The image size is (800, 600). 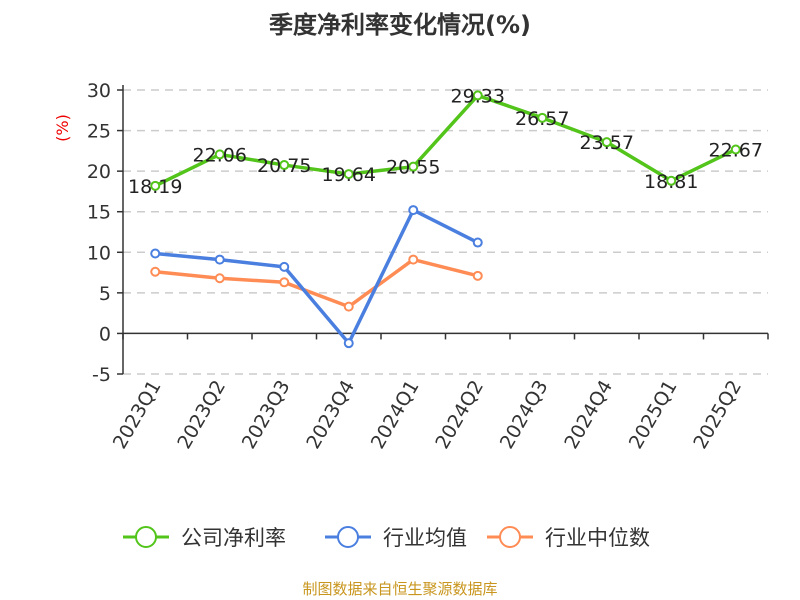 What do you see at coordinates (105, 294) in the screenshot?
I see `y-tick-label: 5` at bounding box center [105, 294].